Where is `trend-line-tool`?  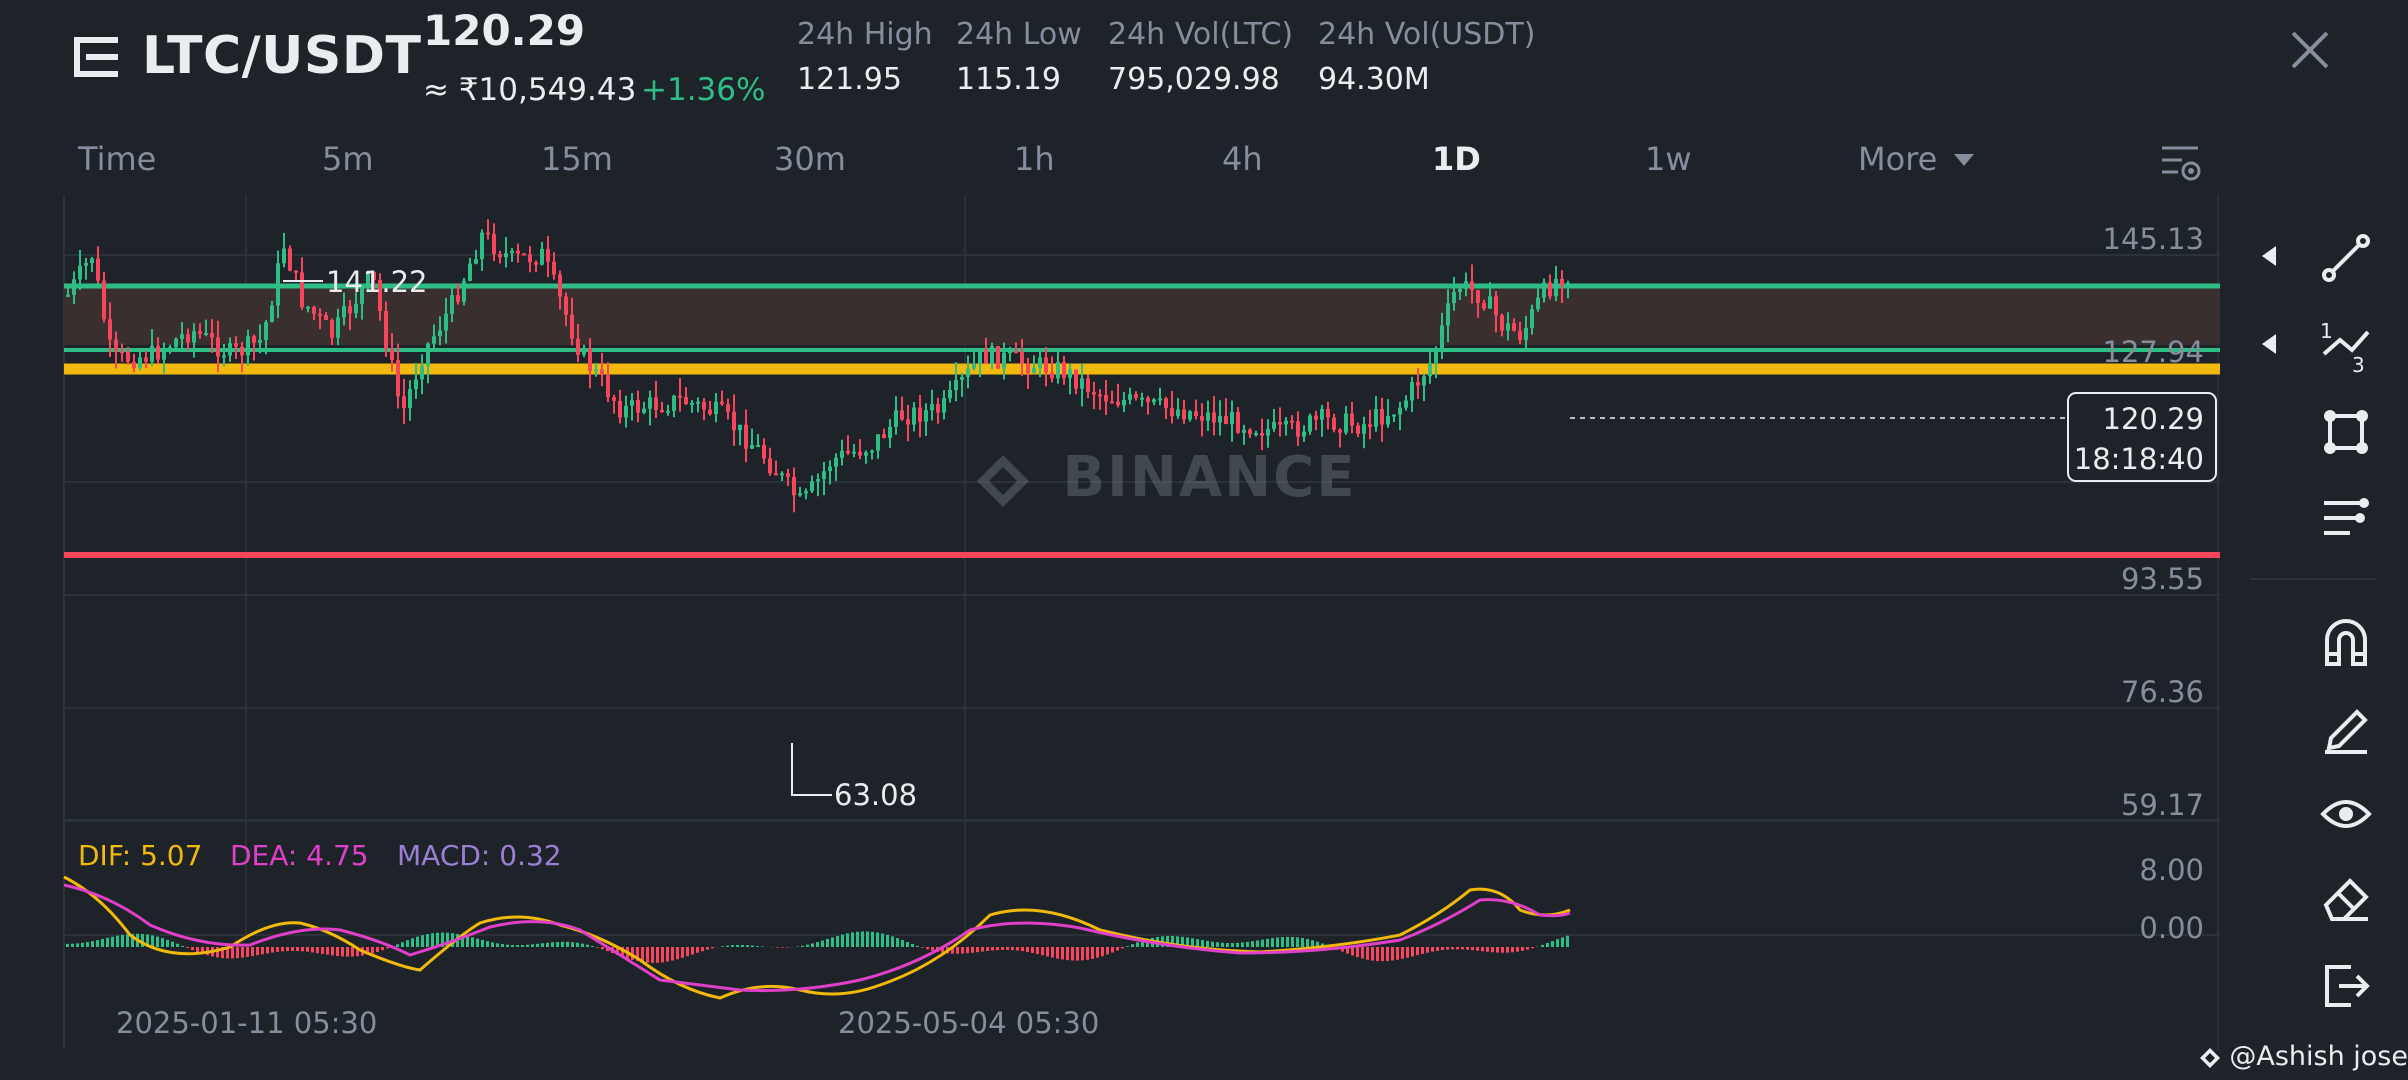
trend-line-tool is located at coordinates (2346, 258).